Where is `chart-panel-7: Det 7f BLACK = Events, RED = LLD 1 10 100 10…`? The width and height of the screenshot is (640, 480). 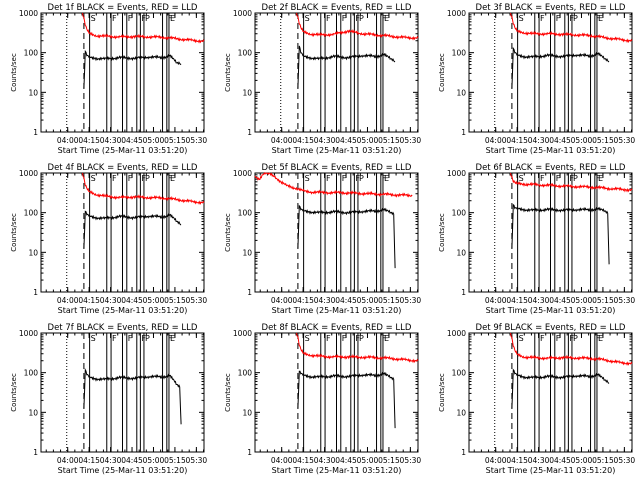 chart-panel-7: Det 7f BLACK = Events, RED = LLD 1 10 100 10… is located at coordinates (108, 399).